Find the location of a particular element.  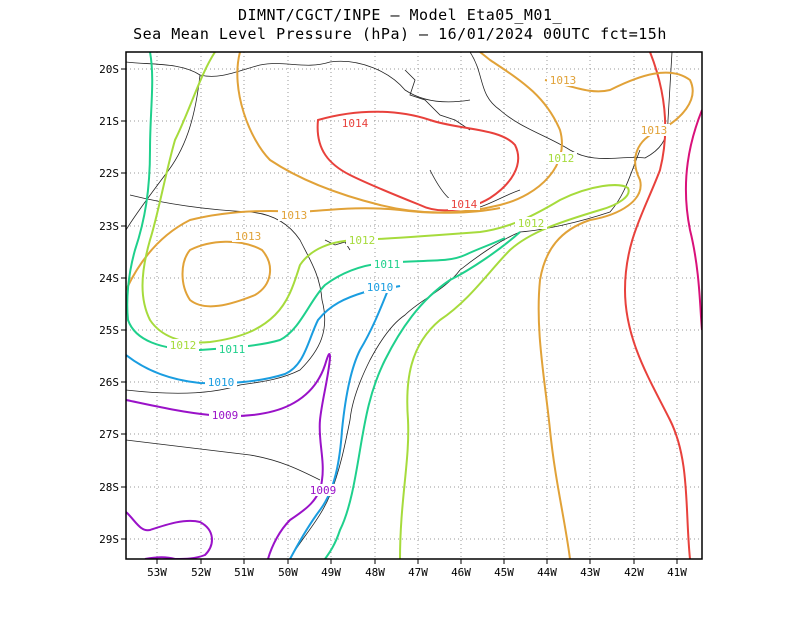

lon-label: 44W is located at coordinates (547, 572).